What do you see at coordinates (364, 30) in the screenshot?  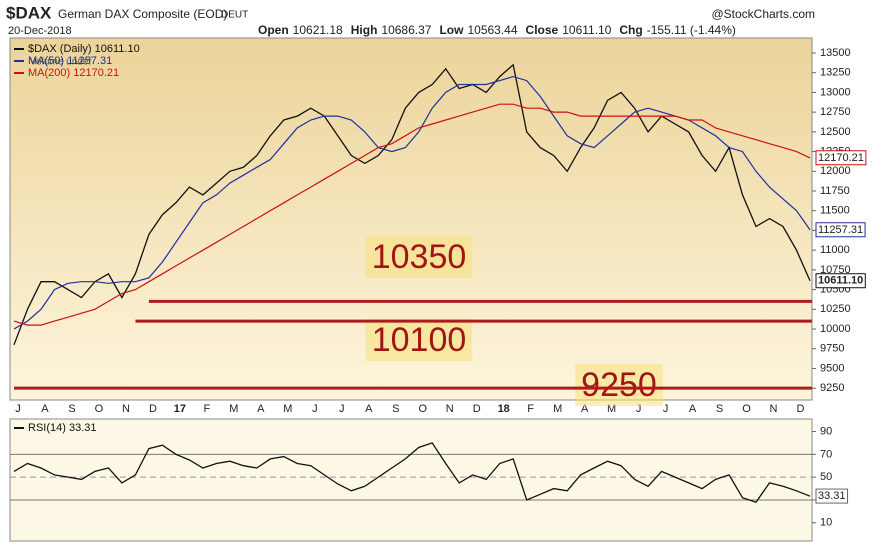 I see `quote-label: High` at bounding box center [364, 30].